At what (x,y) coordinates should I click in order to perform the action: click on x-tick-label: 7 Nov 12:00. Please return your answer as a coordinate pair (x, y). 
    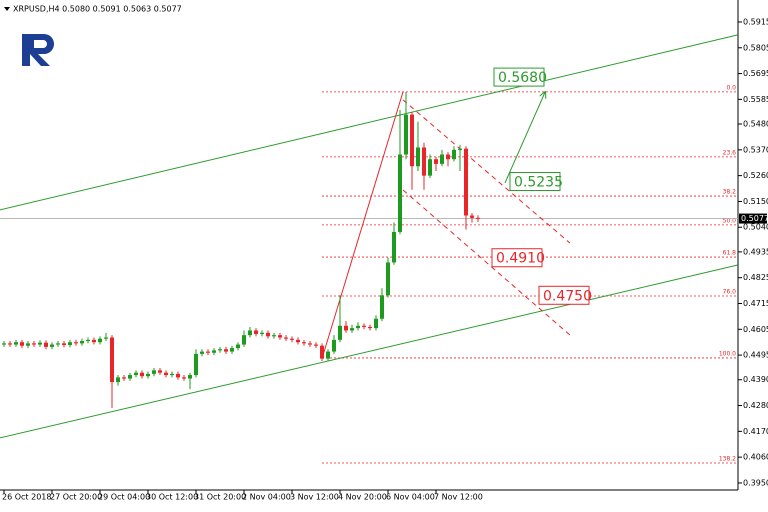
    Looking at the image, I should click on (458, 497).